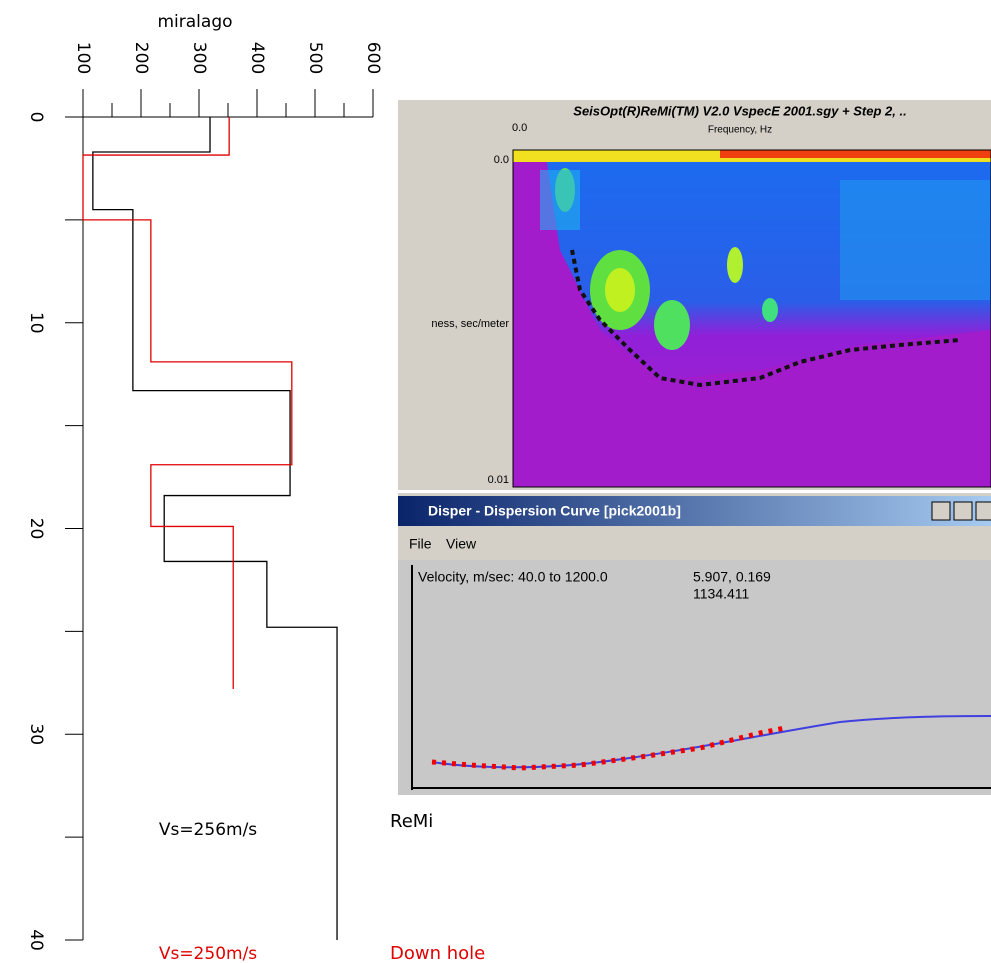 The image size is (991, 963). I want to click on x-tick-label: 600, so click(373, 58).